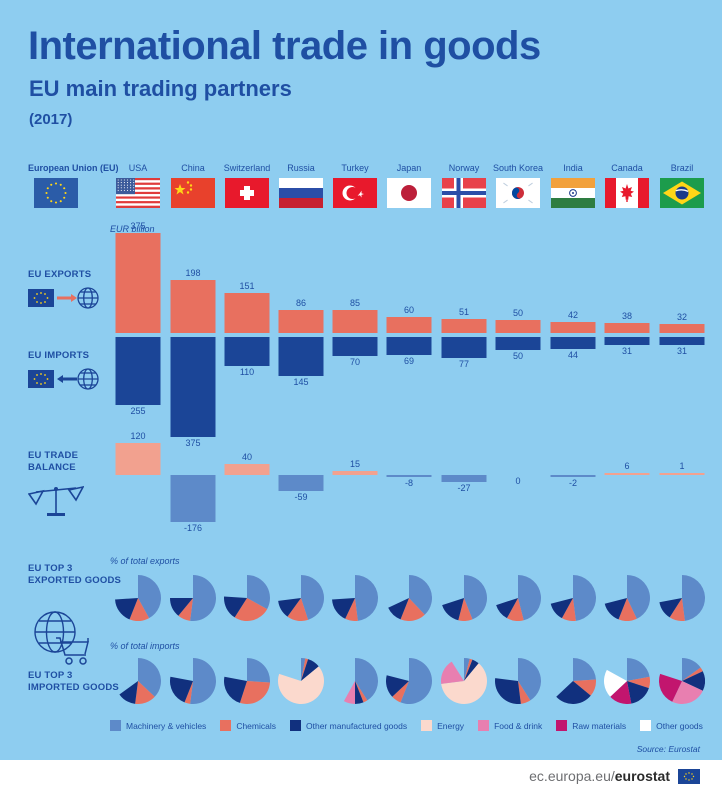 This screenshot has width=722, height=792. What do you see at coordinates (64, 639) in the screenshot?
I see `globe-cart-icon` at bounding box center [64, 639].